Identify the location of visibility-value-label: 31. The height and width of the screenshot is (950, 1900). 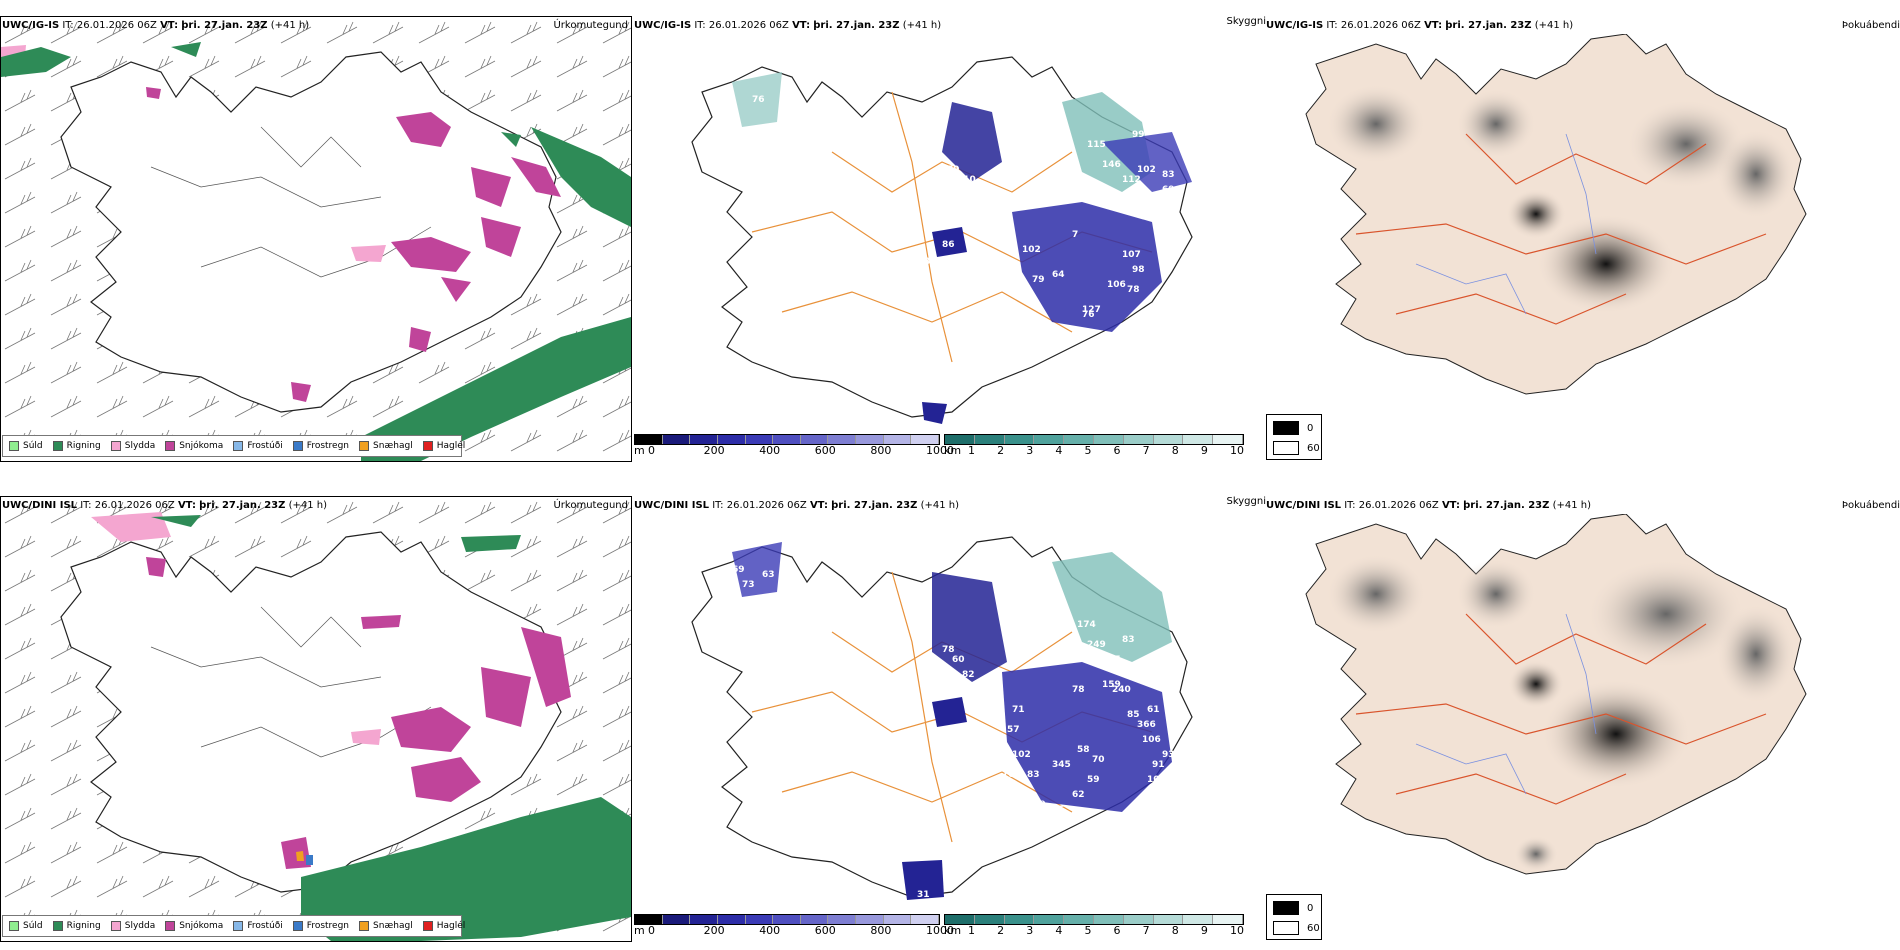
(923, 895).